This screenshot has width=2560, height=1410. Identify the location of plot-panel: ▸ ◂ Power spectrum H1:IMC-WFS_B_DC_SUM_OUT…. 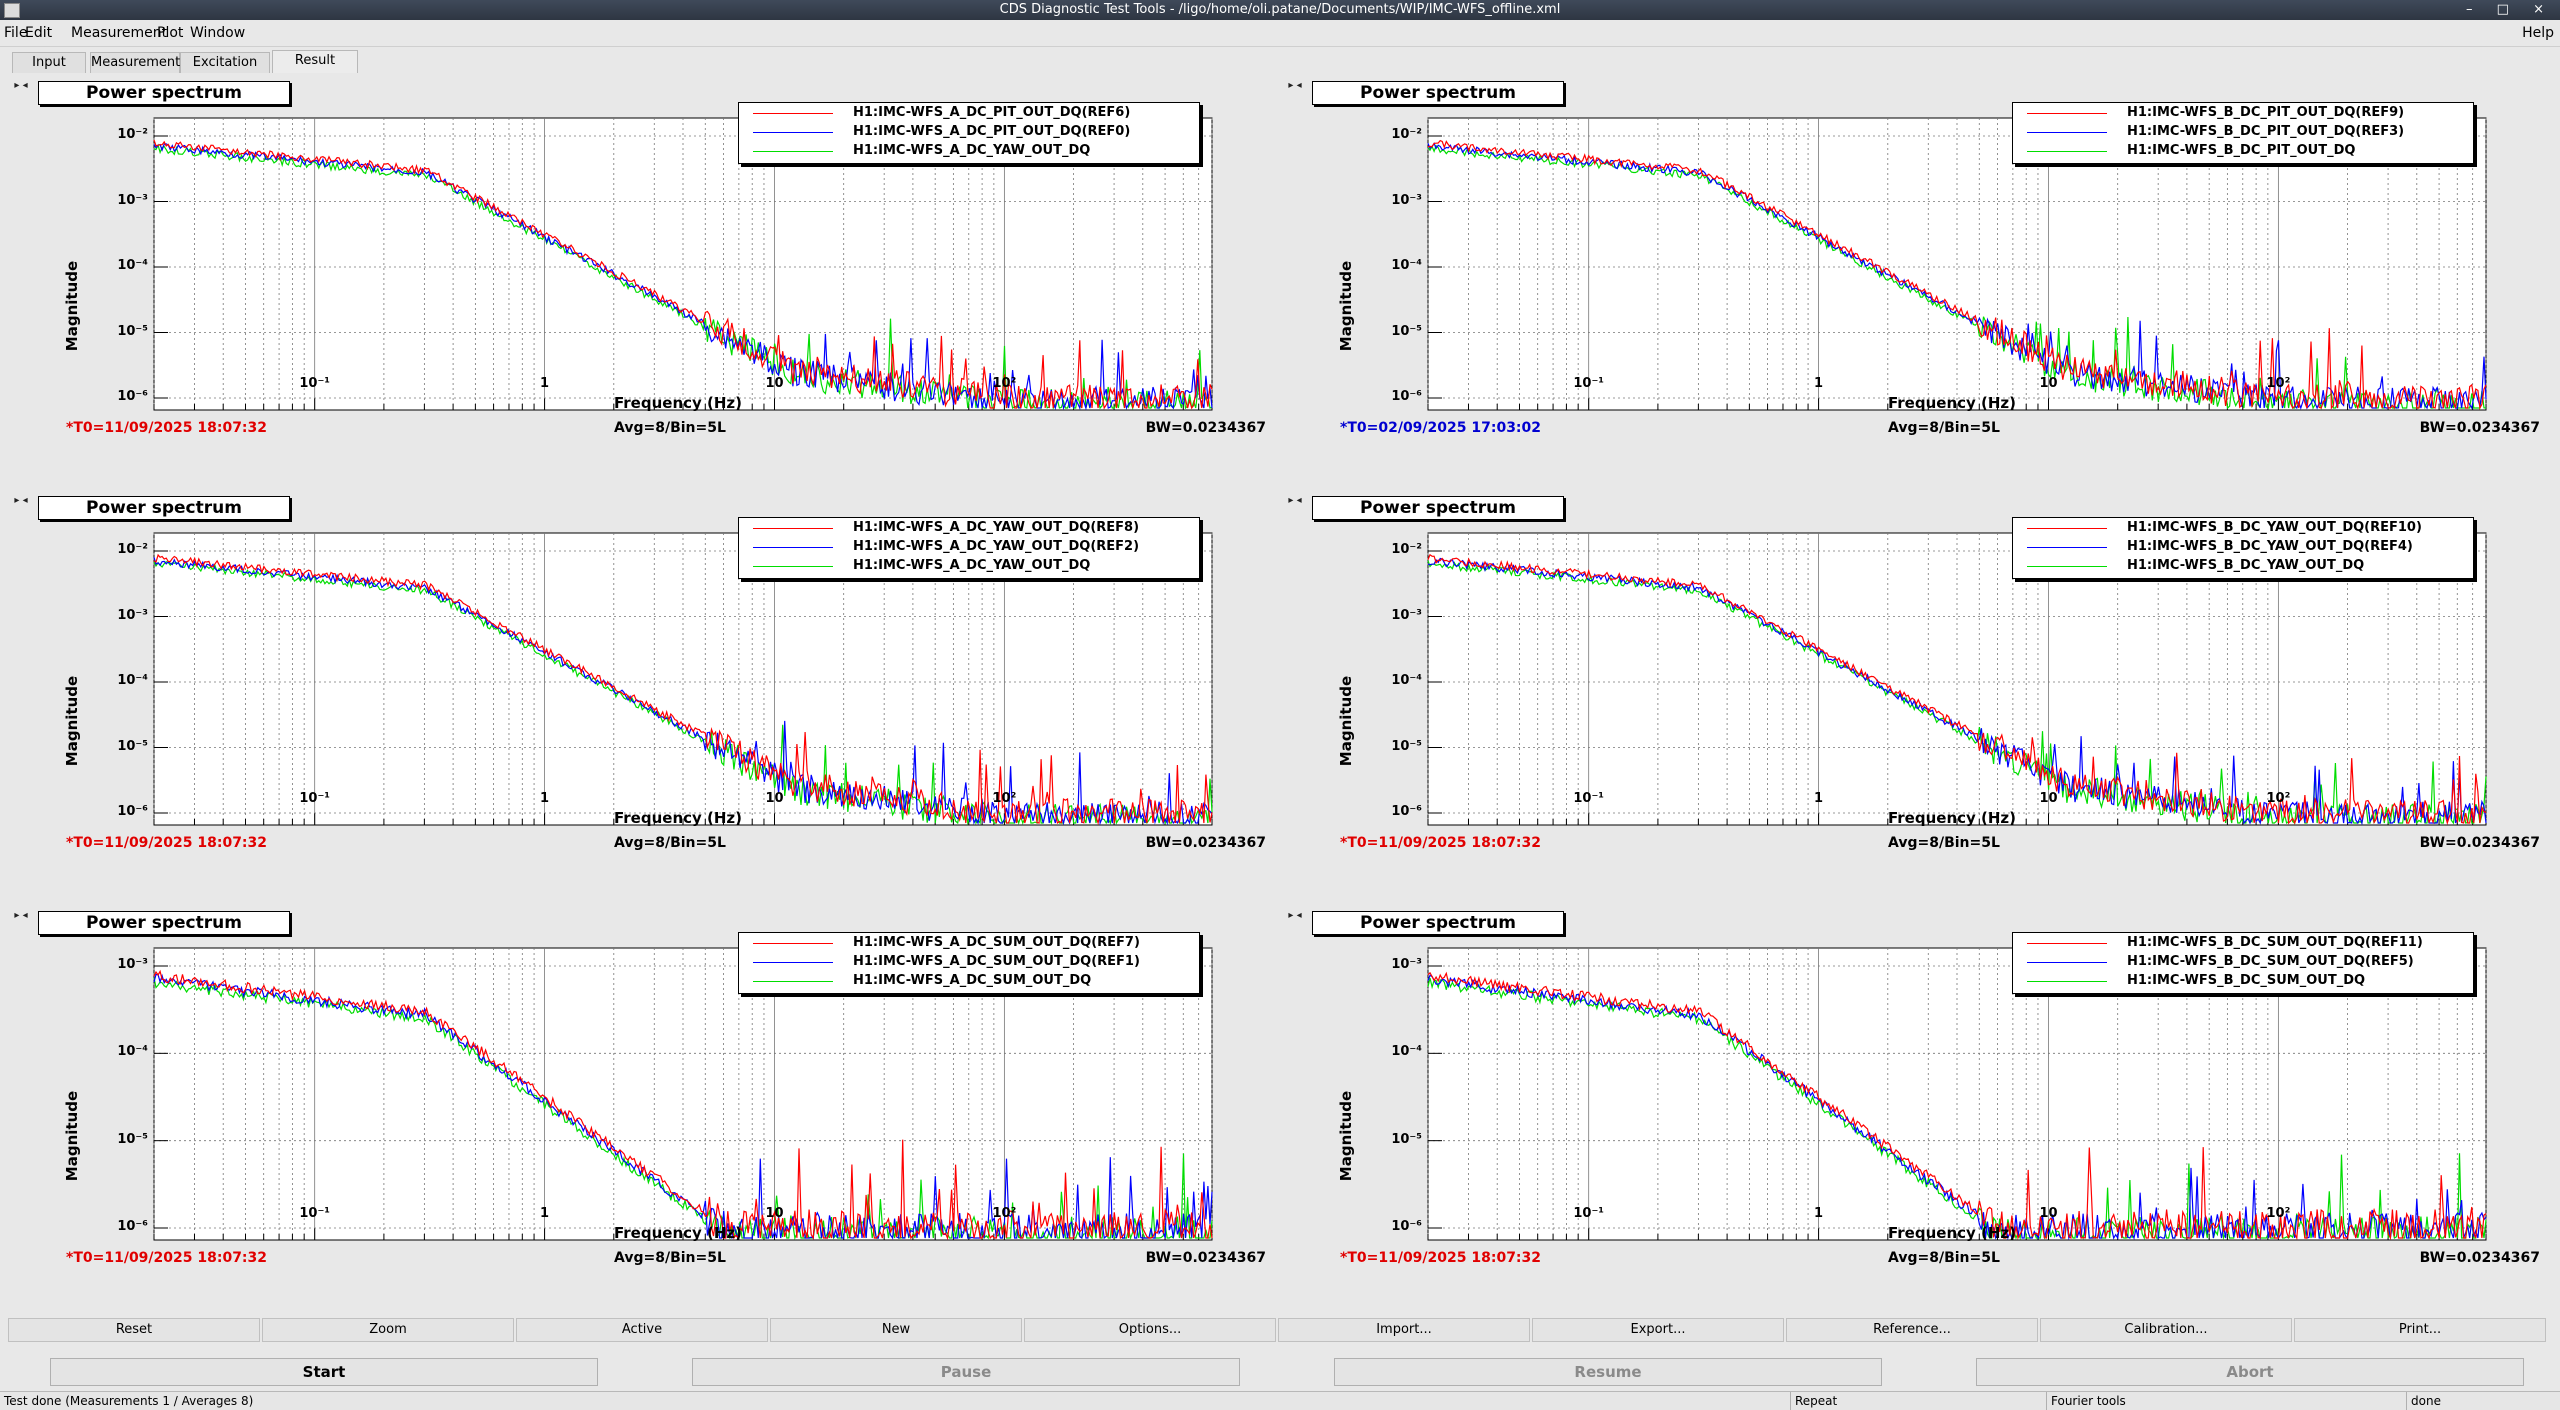
(1921, 1106).